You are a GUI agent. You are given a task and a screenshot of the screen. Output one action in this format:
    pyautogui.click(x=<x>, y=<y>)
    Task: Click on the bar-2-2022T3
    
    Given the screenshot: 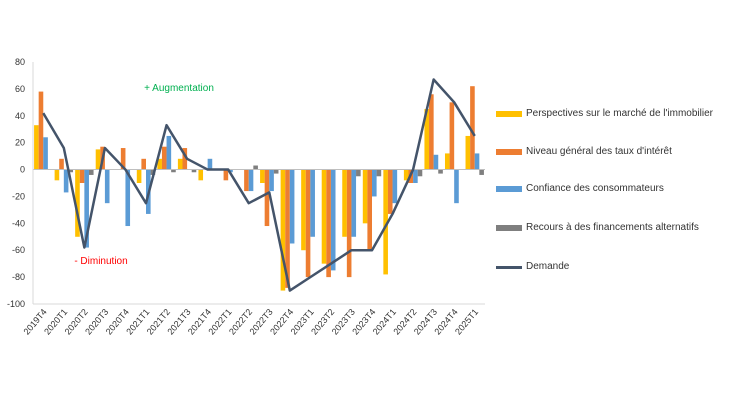 What is the action you would take?
    pyautogui.click(x=267, y=198)
    